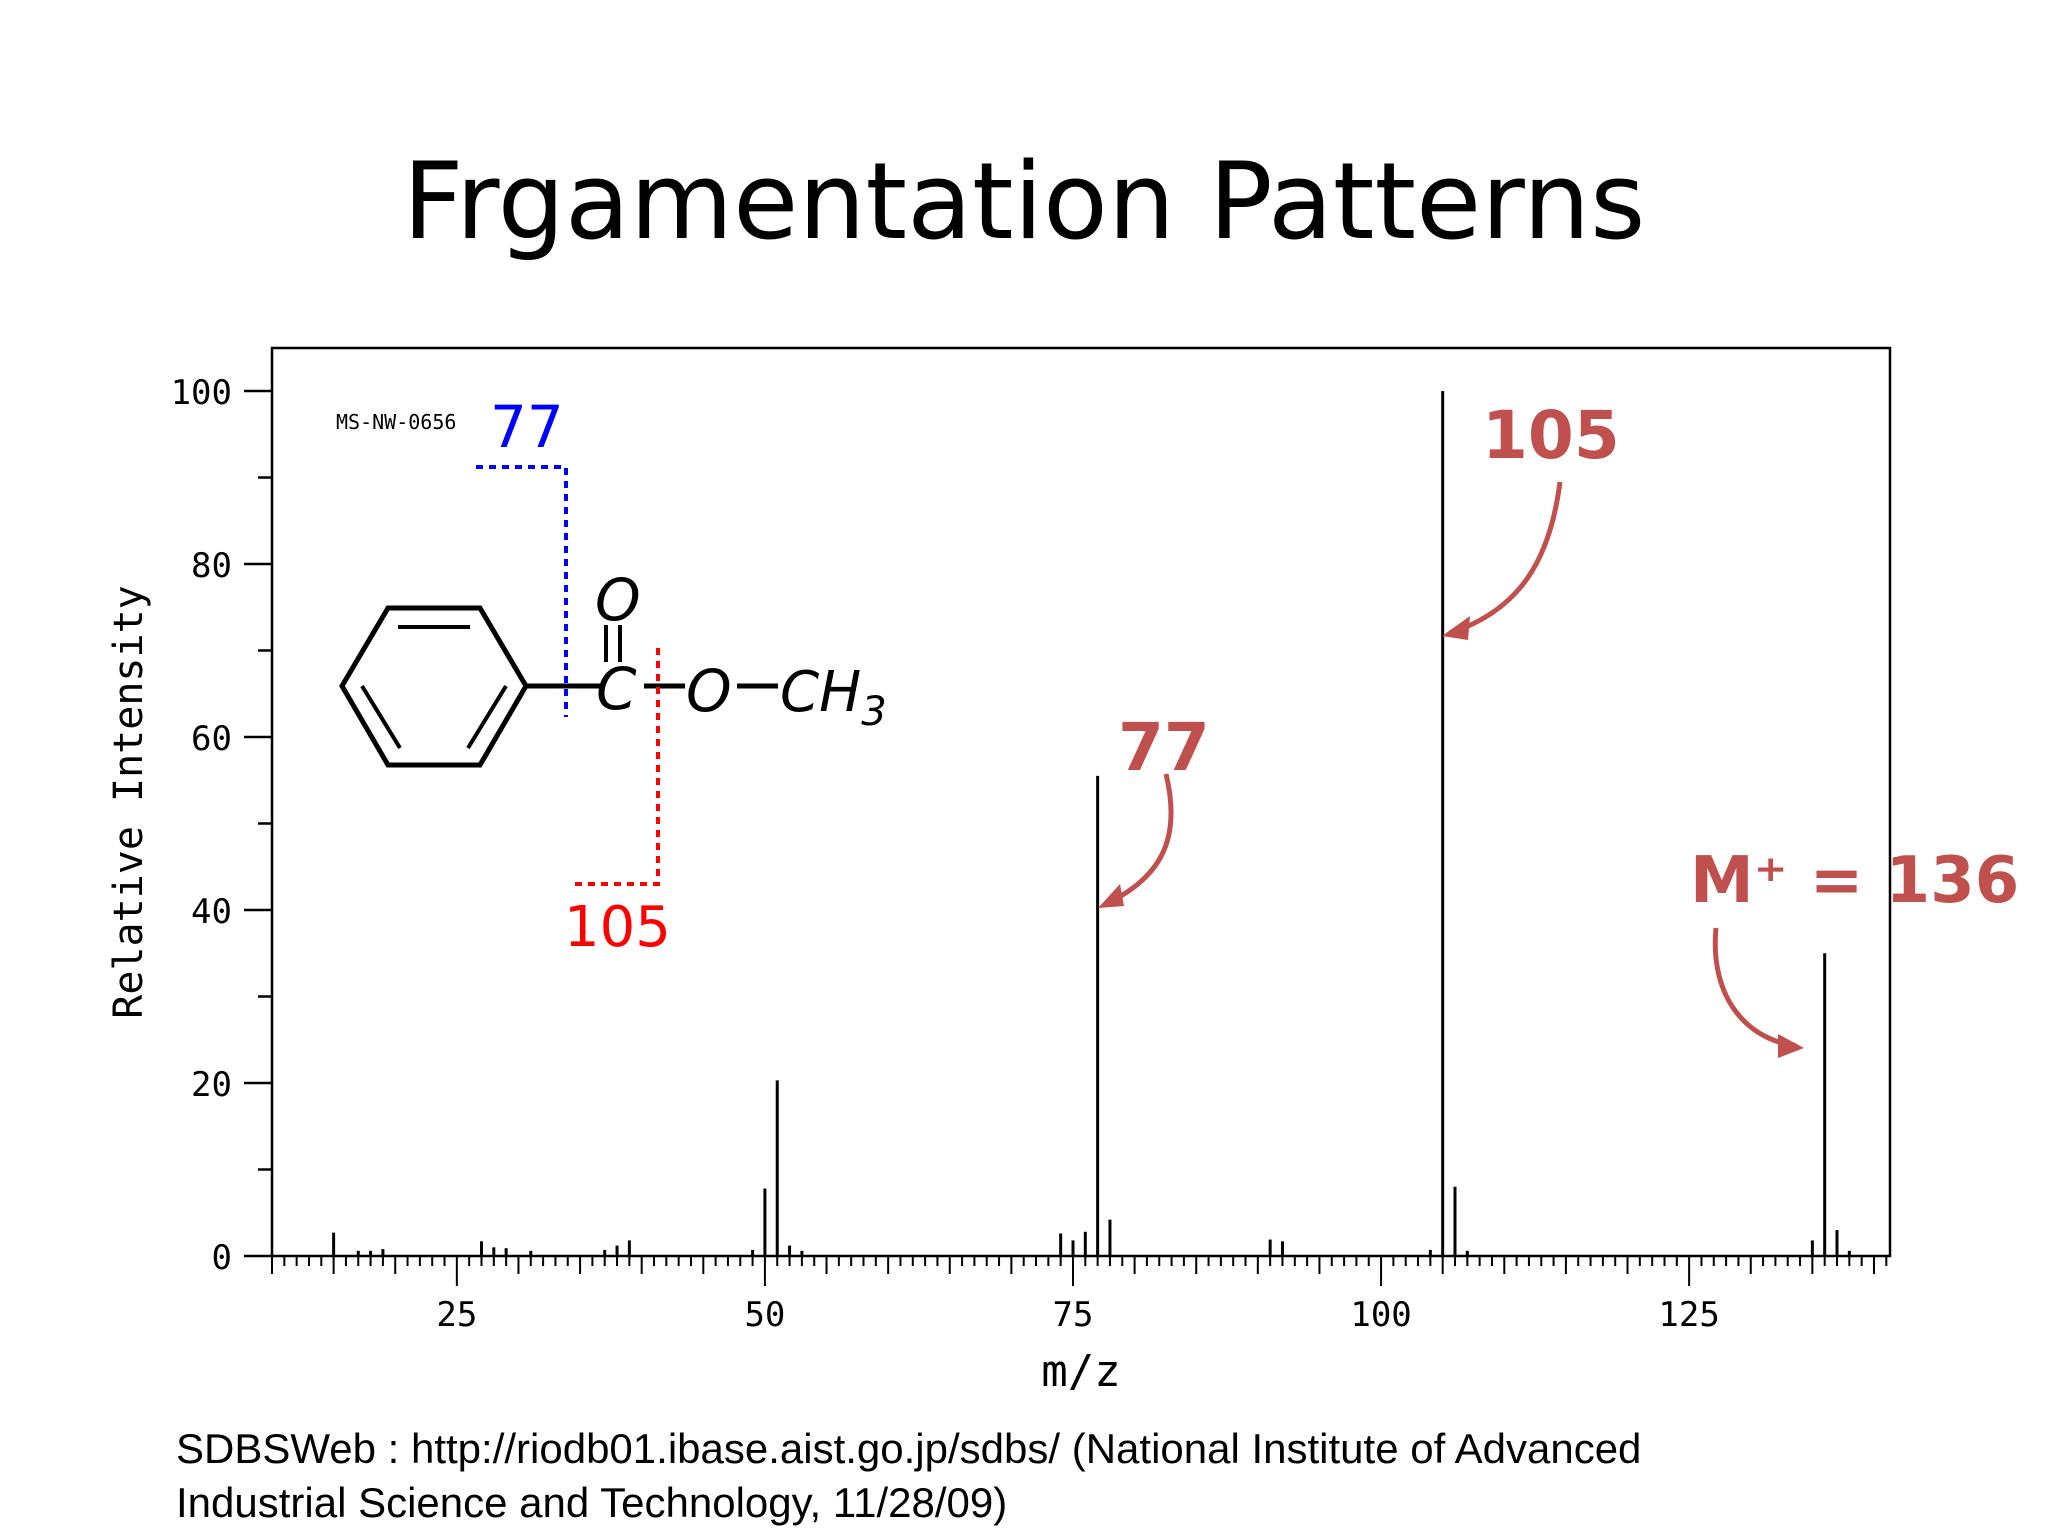 Image resolution: width=2048 pixels, height=1536 pixels. I want to click on spectrum-id: MS-NW-0656, so click(396, 422).